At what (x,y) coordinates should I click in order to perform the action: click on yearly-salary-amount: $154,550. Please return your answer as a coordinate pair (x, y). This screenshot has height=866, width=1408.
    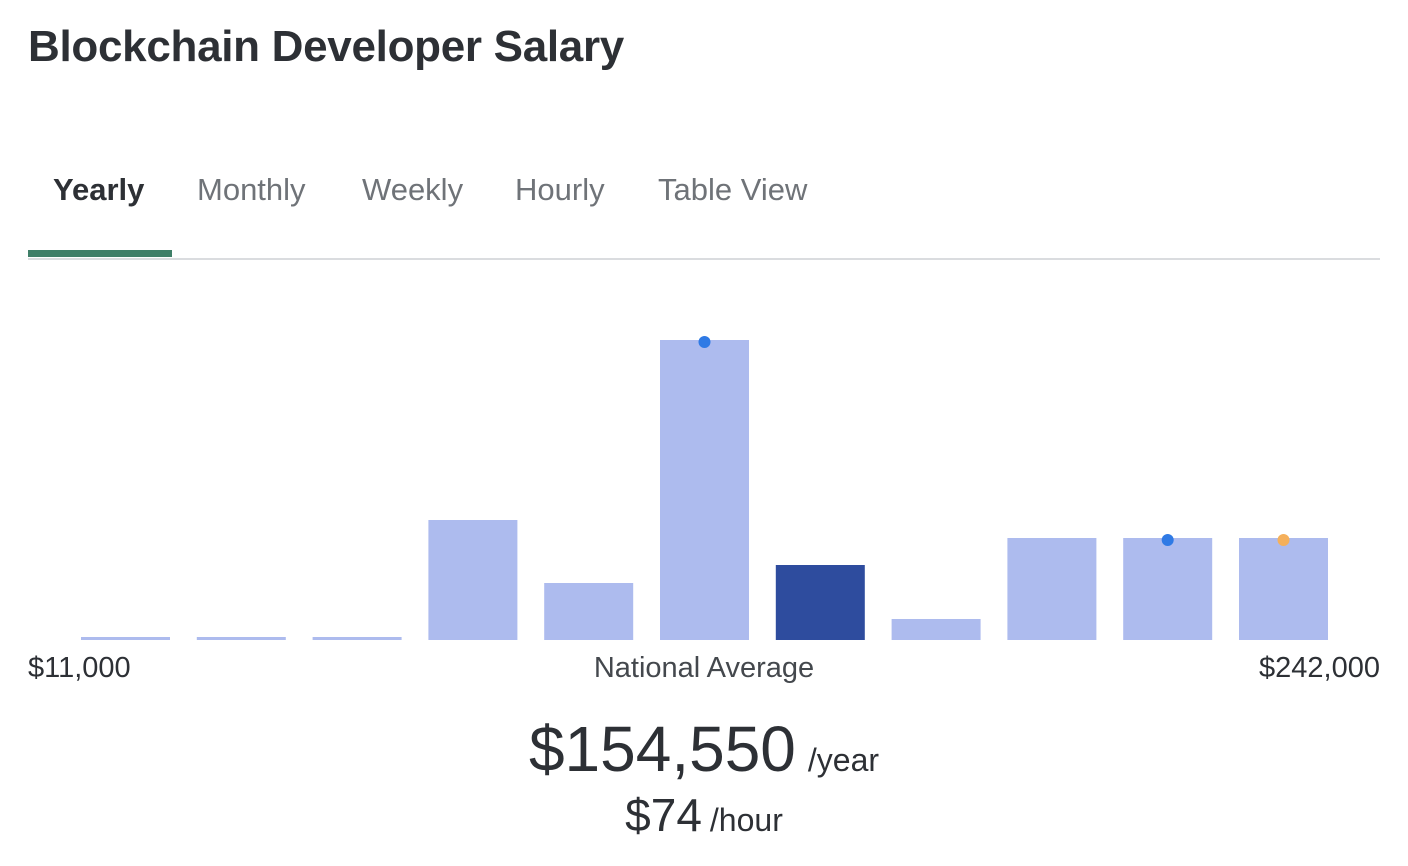
    Looking at the image, I should click on (662, 749).